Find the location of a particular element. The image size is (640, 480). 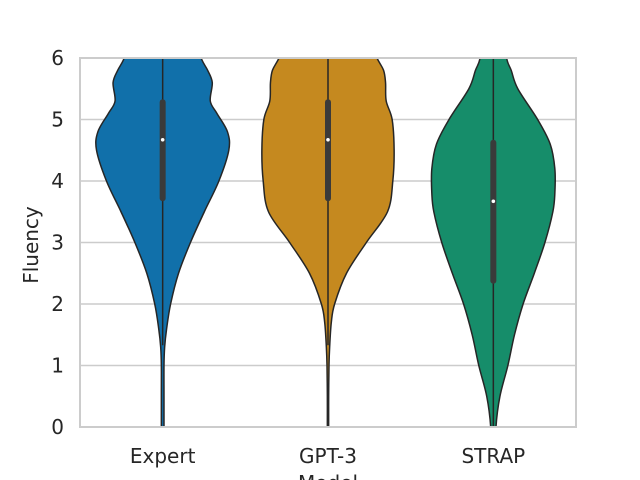

y-axis-label: Fluency is located at coordinates (31, 245).